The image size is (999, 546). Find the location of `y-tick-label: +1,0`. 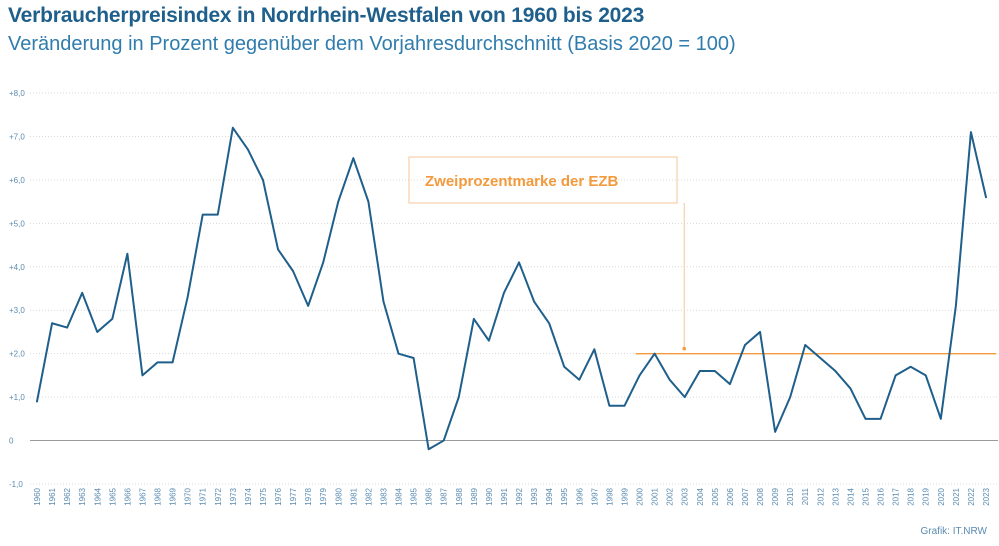

y-tick-label: +1,0 is located at coordinates (17, 397).